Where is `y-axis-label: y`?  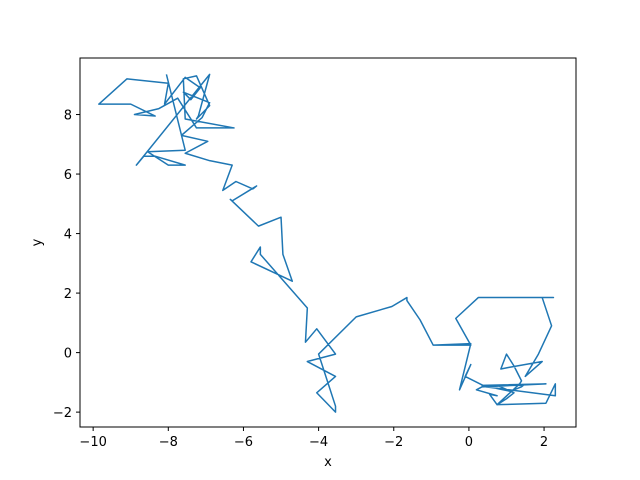 y-axis-label: y is located at coordinates (37, 242).